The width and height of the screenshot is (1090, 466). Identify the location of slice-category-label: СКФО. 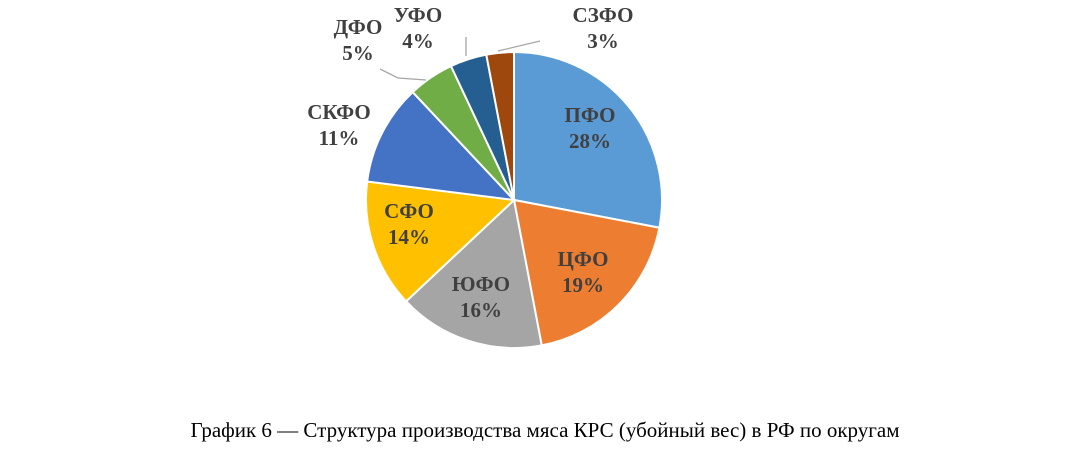
(338, 112).